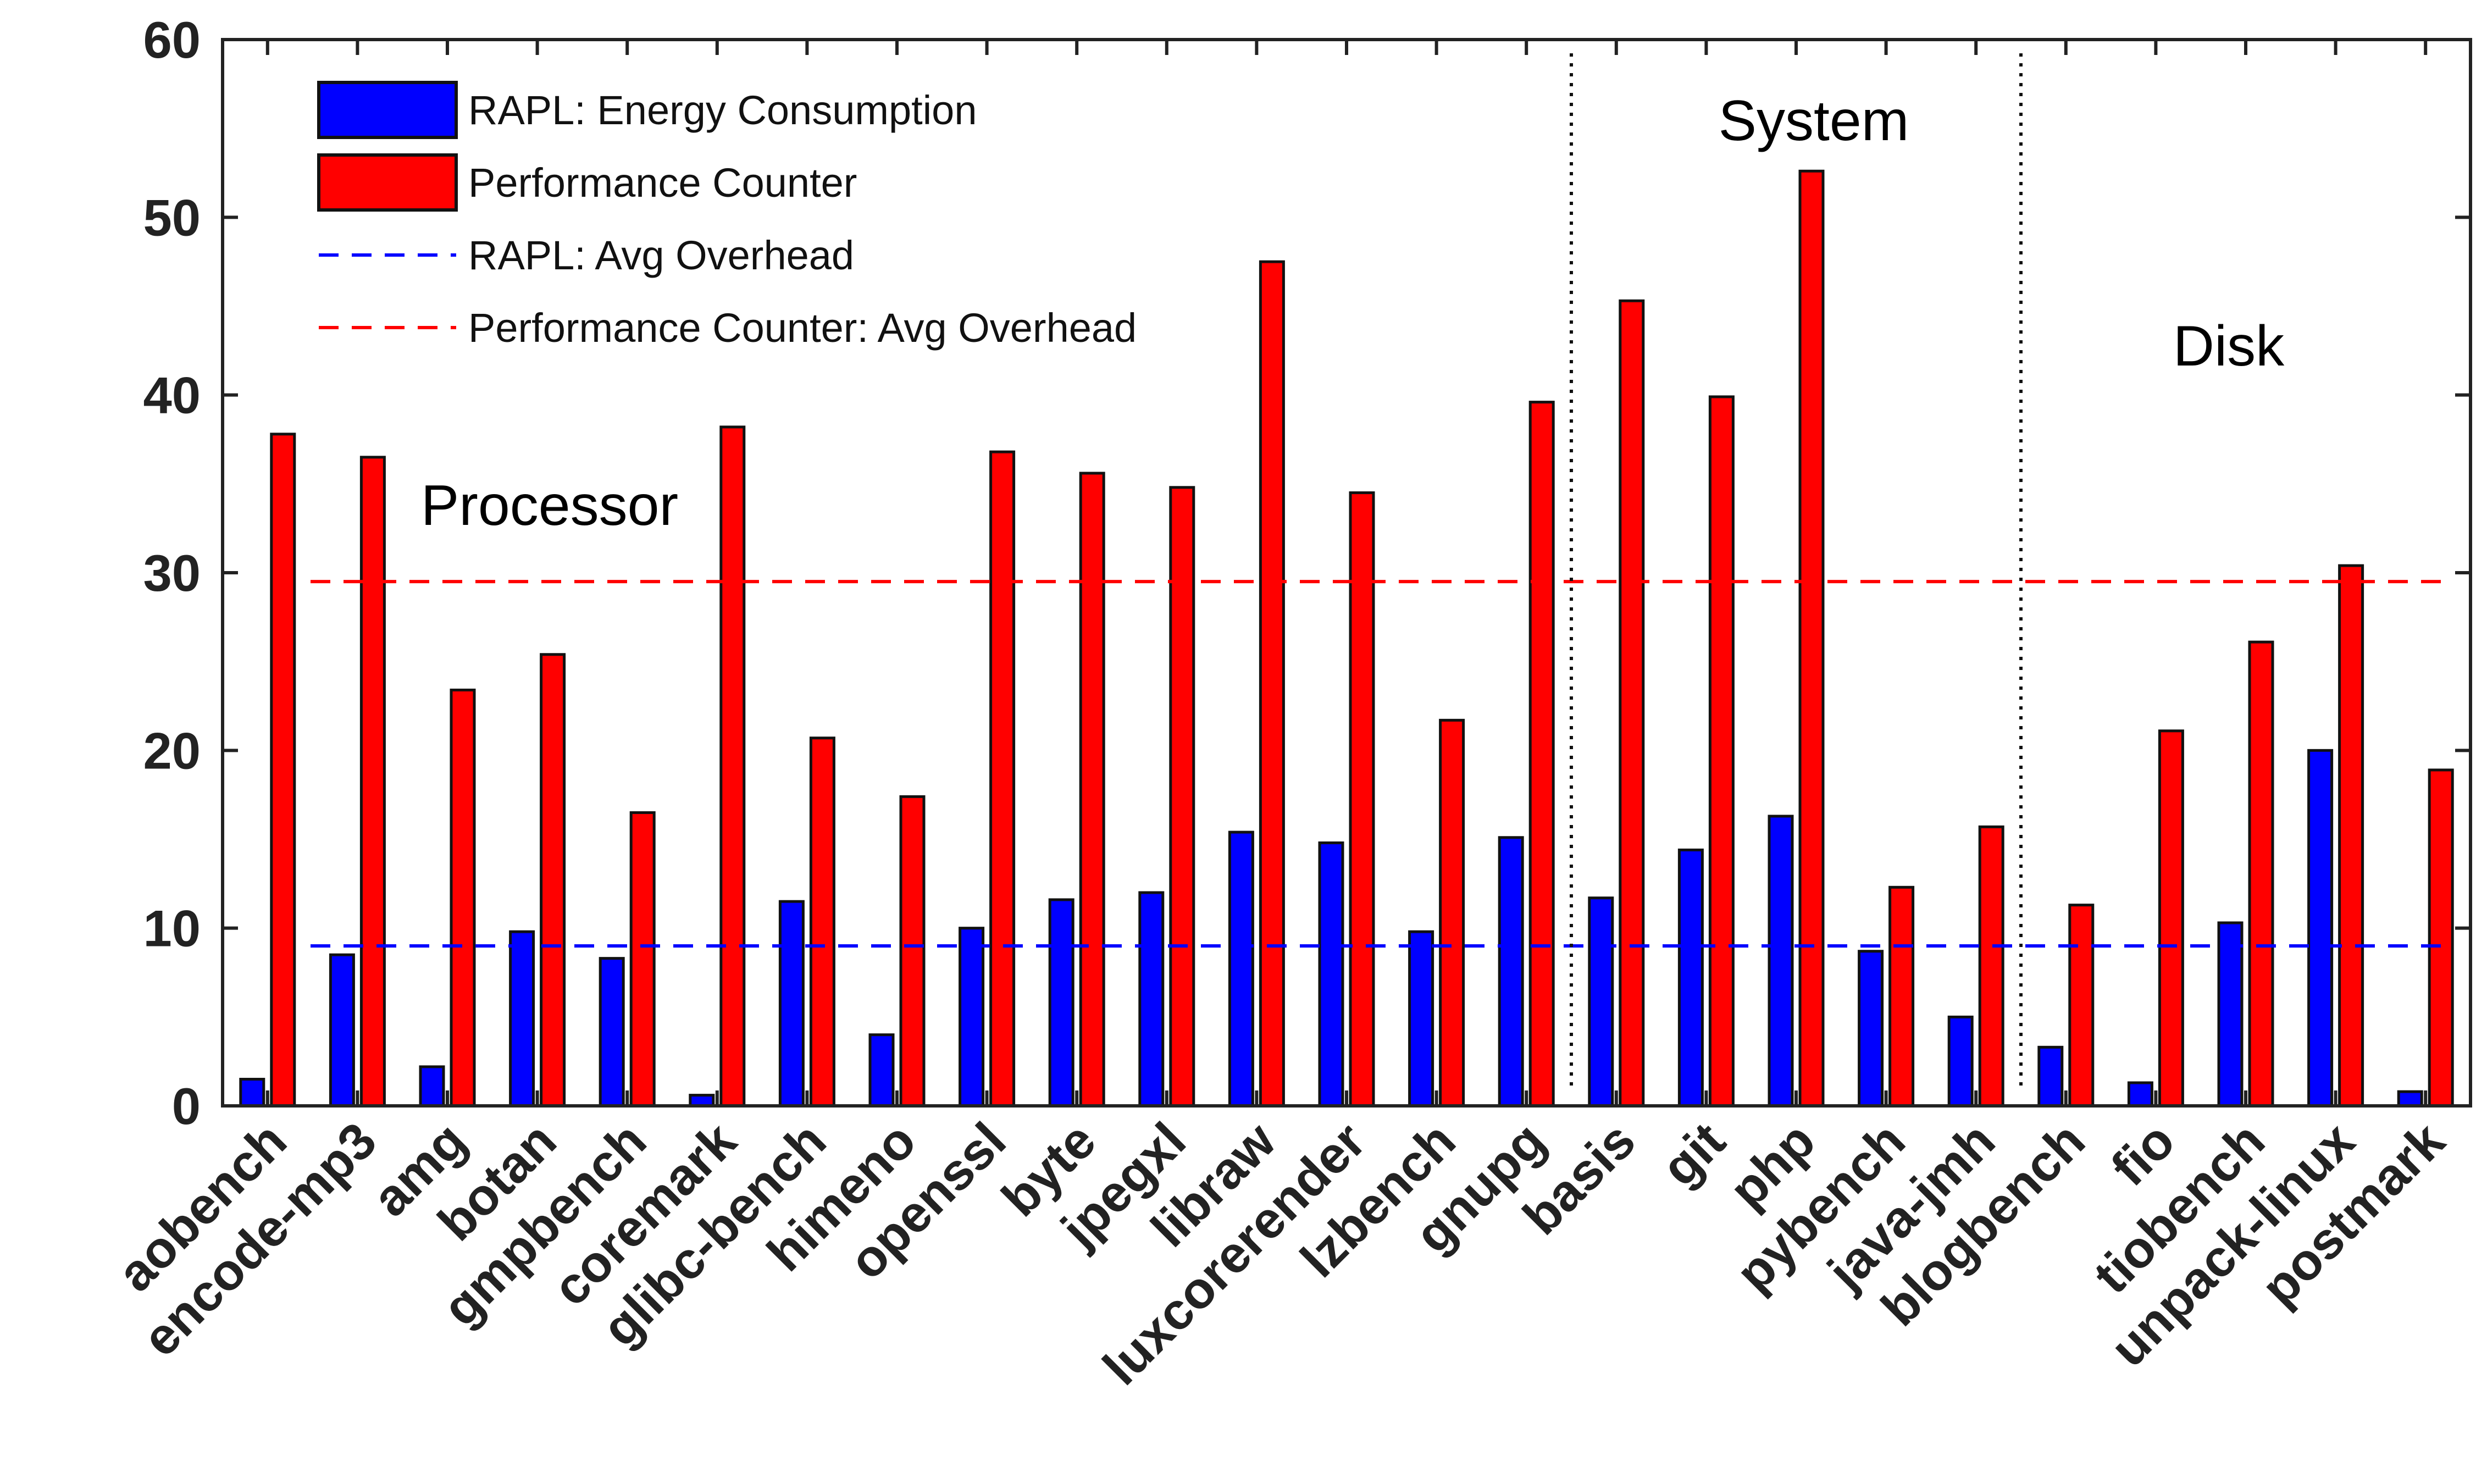  Describe the element at coordinates (283, 770) in the screenshot. I see `bar-perf-counter-aobench` at that location.